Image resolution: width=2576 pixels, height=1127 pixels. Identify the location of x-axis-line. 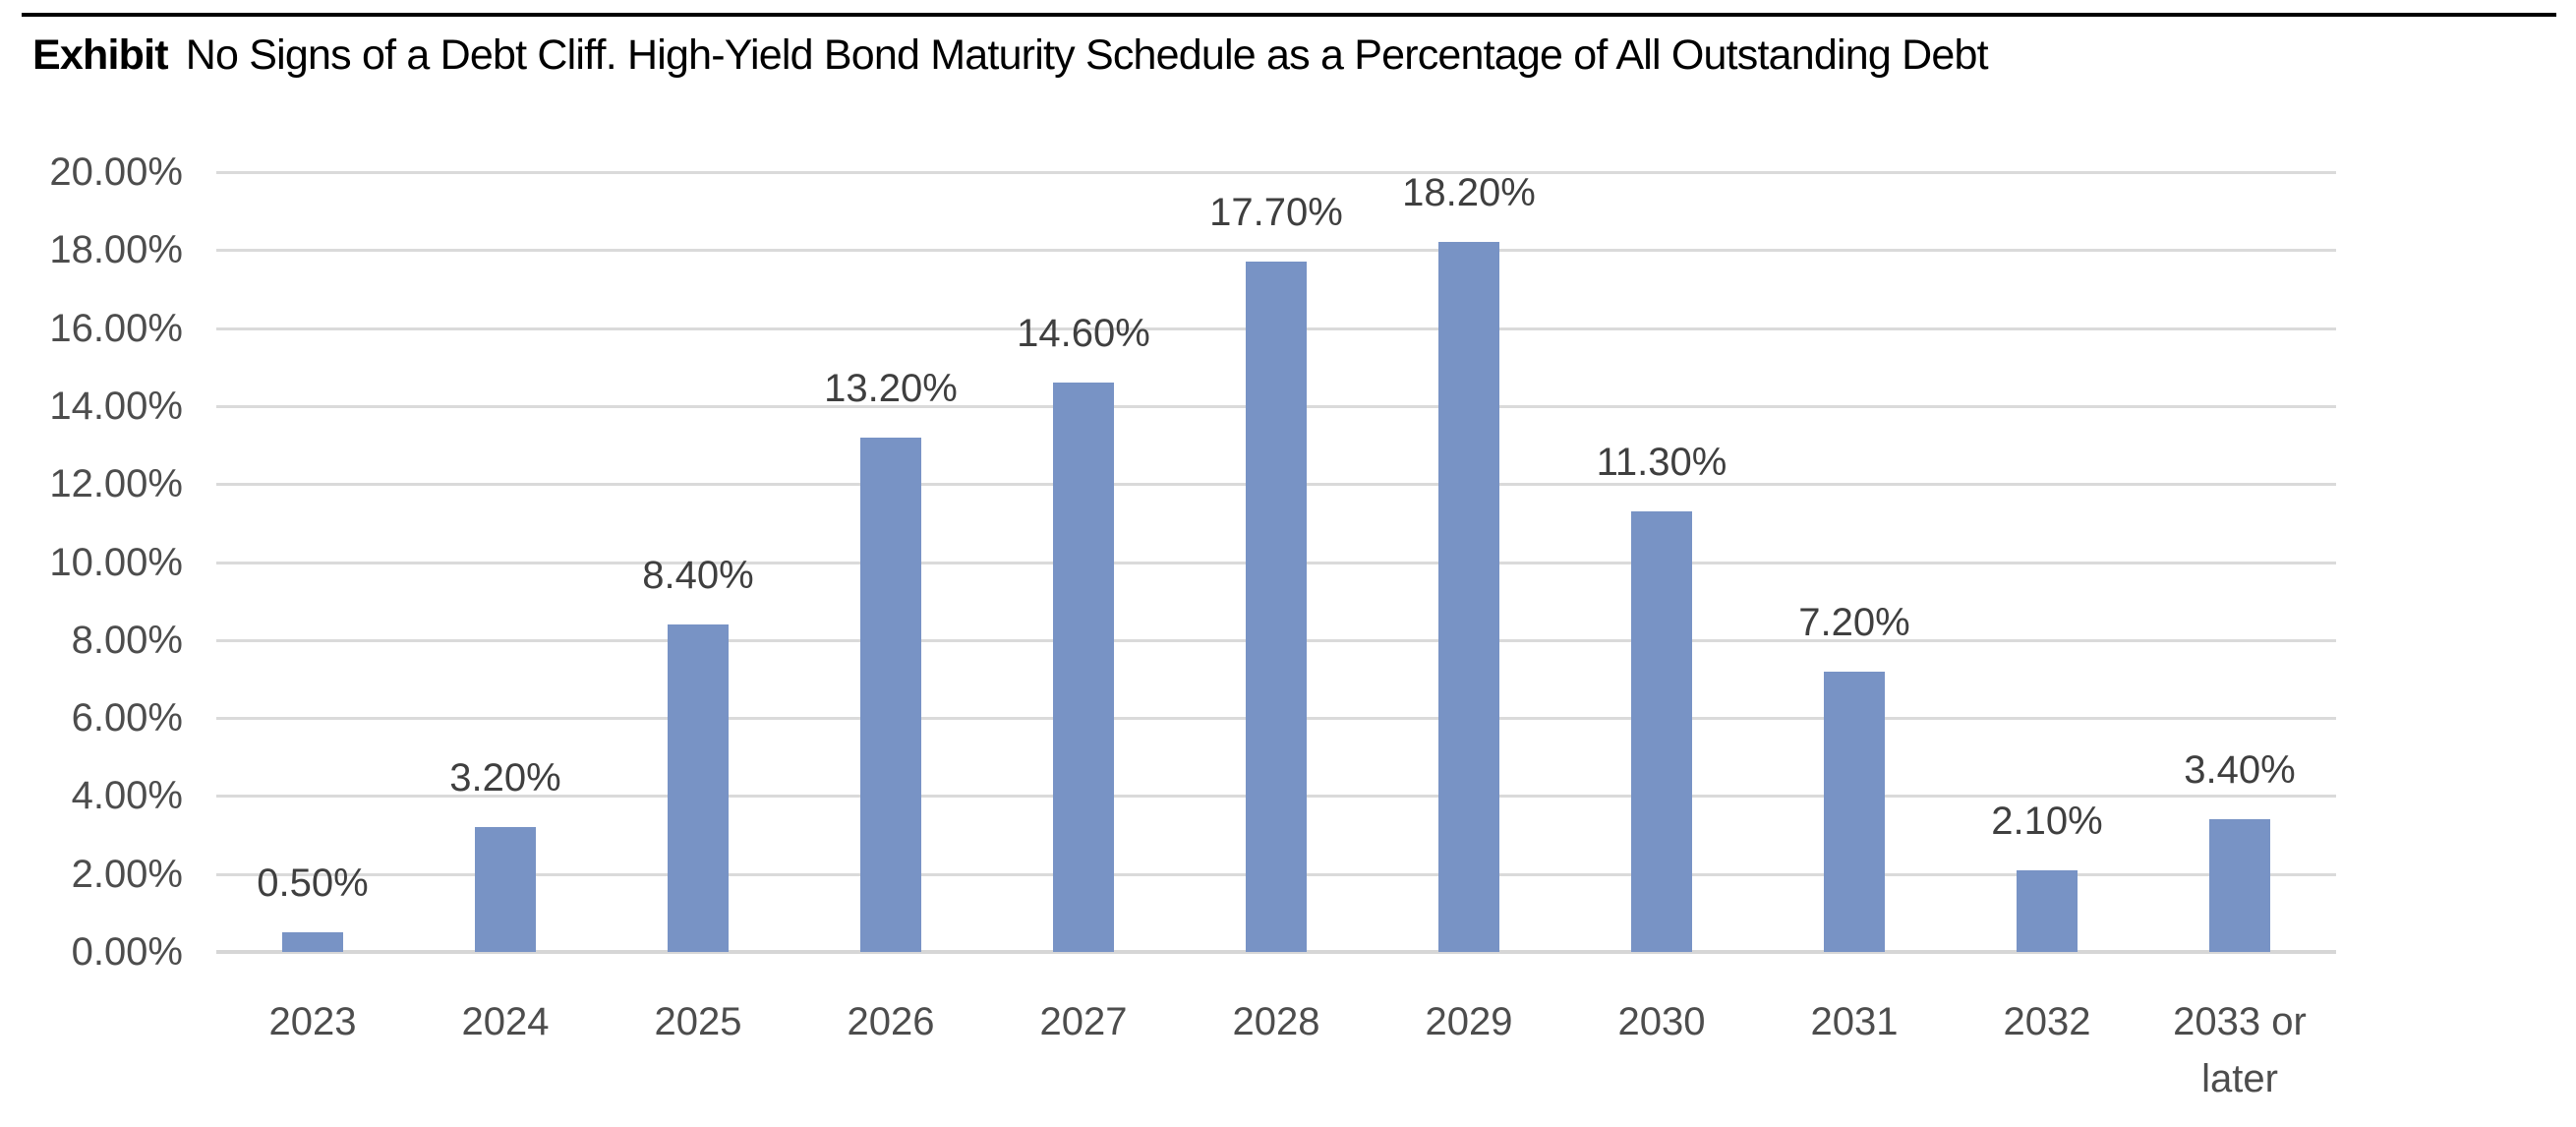
(1276, 952).